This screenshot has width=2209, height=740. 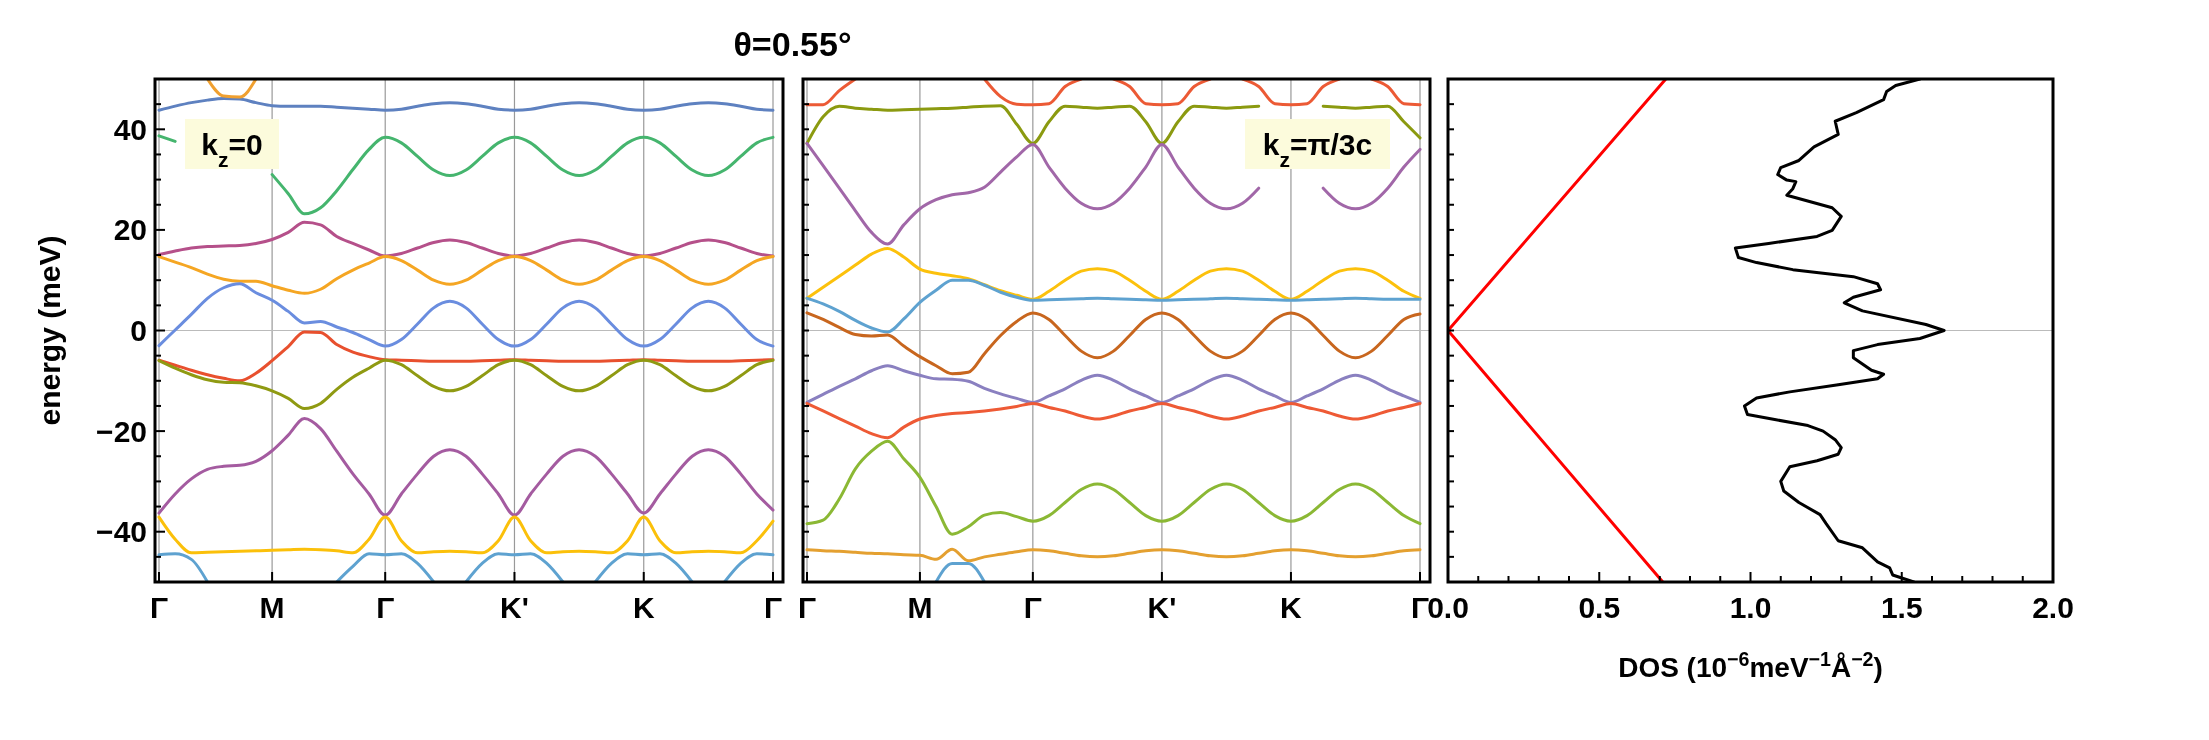 I want to click on annotation: k$_{z}$=π/3c, so click(x=1317, y=149).